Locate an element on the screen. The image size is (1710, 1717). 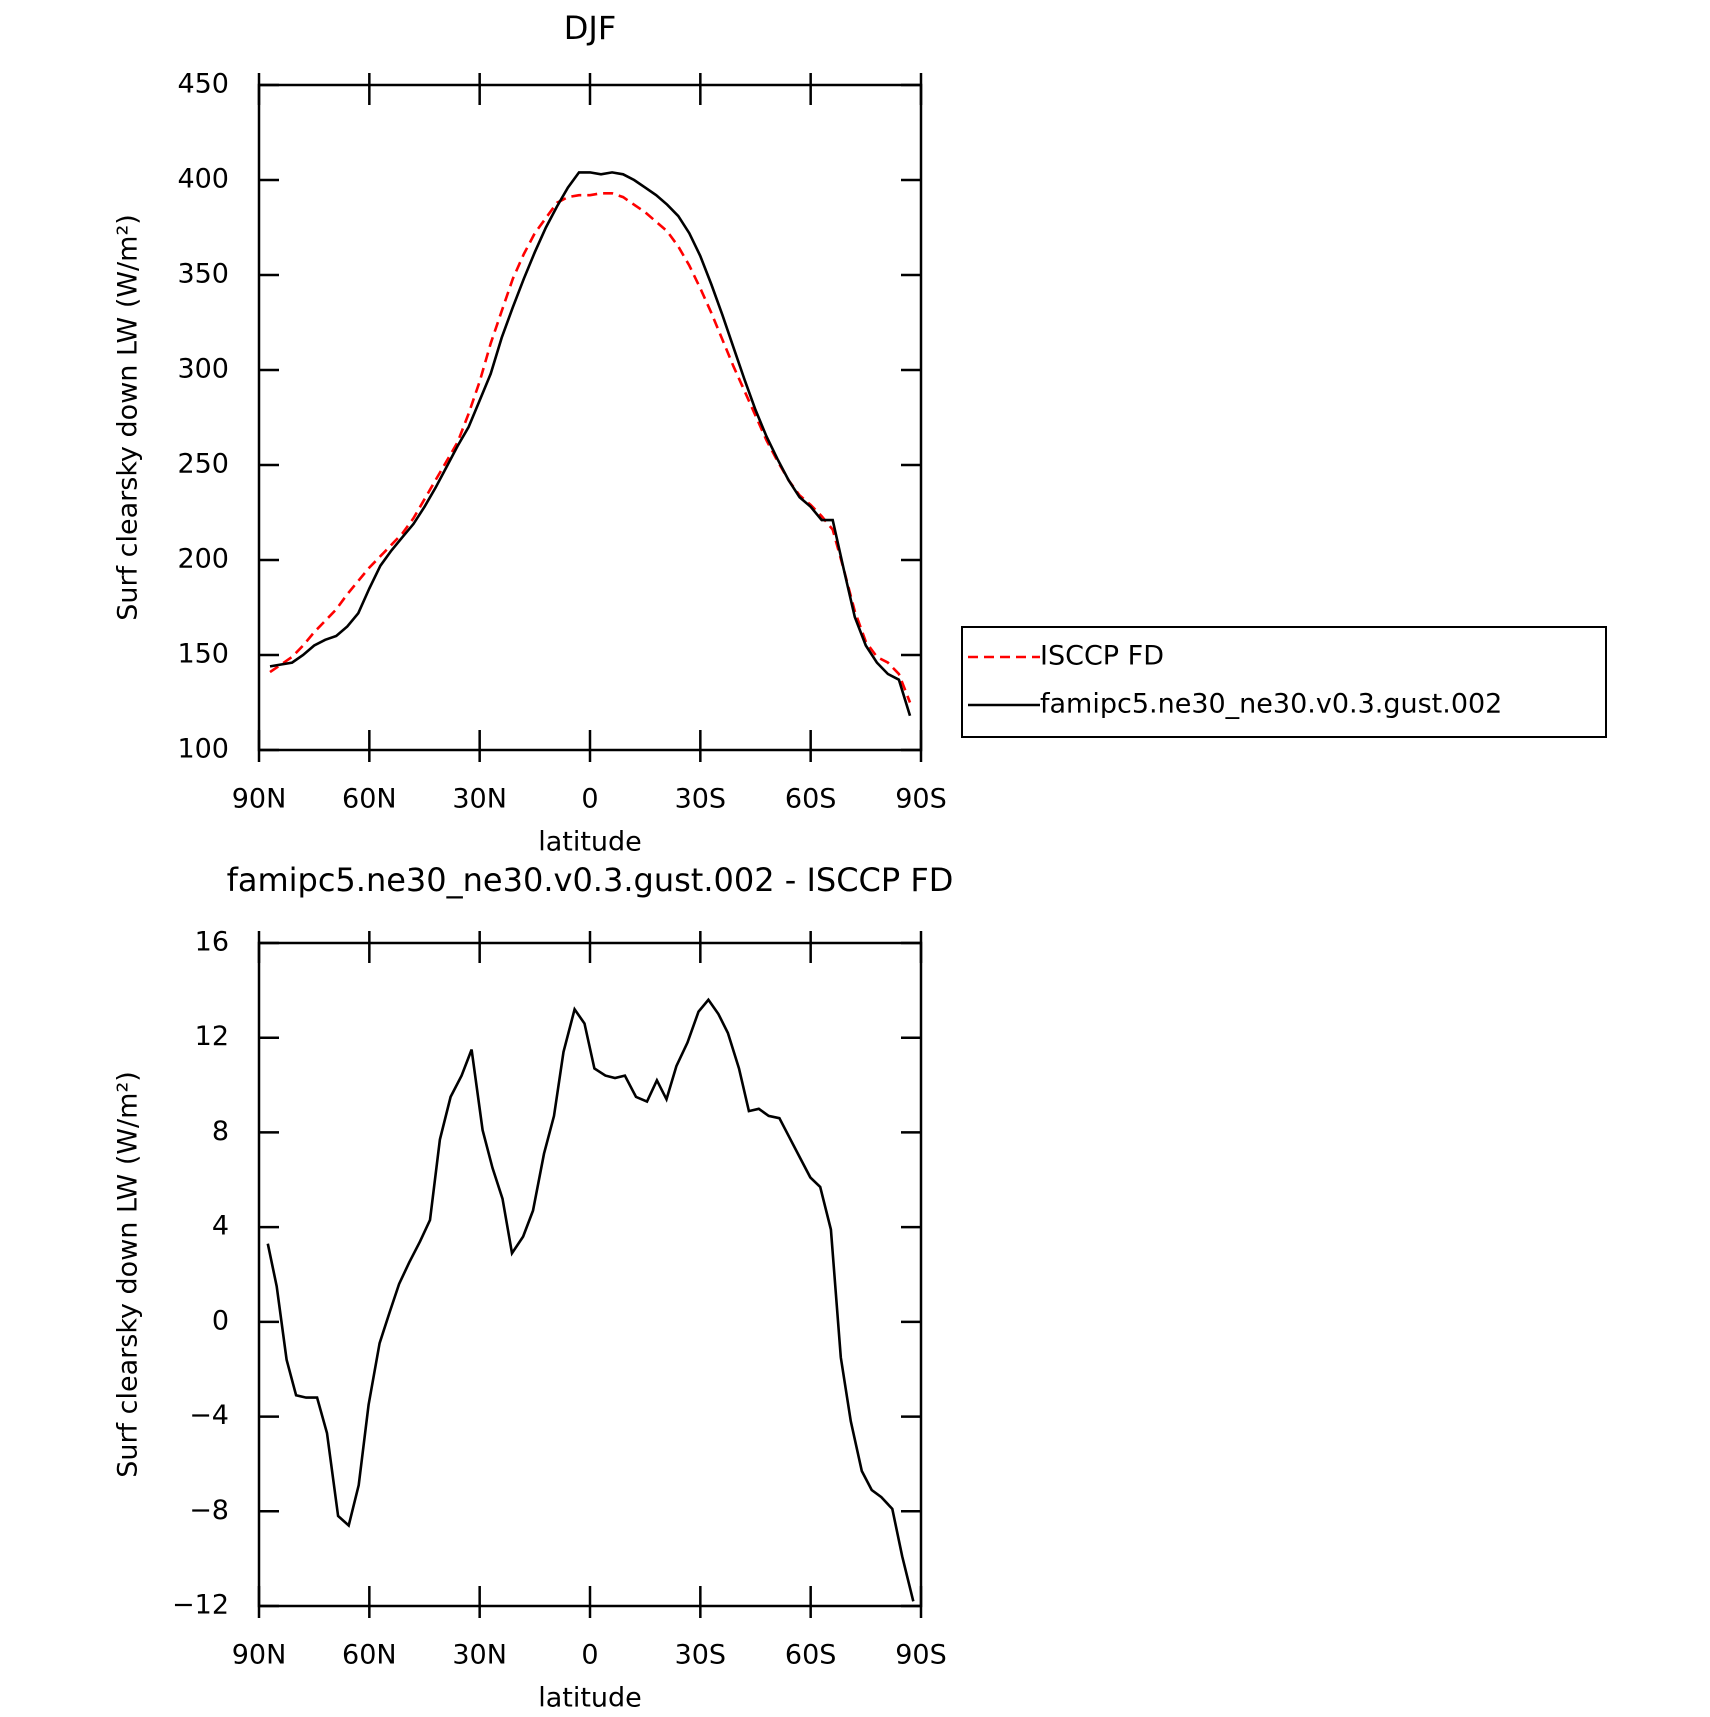
y-tick-label: −12 is located at coordinates (200, 1605).